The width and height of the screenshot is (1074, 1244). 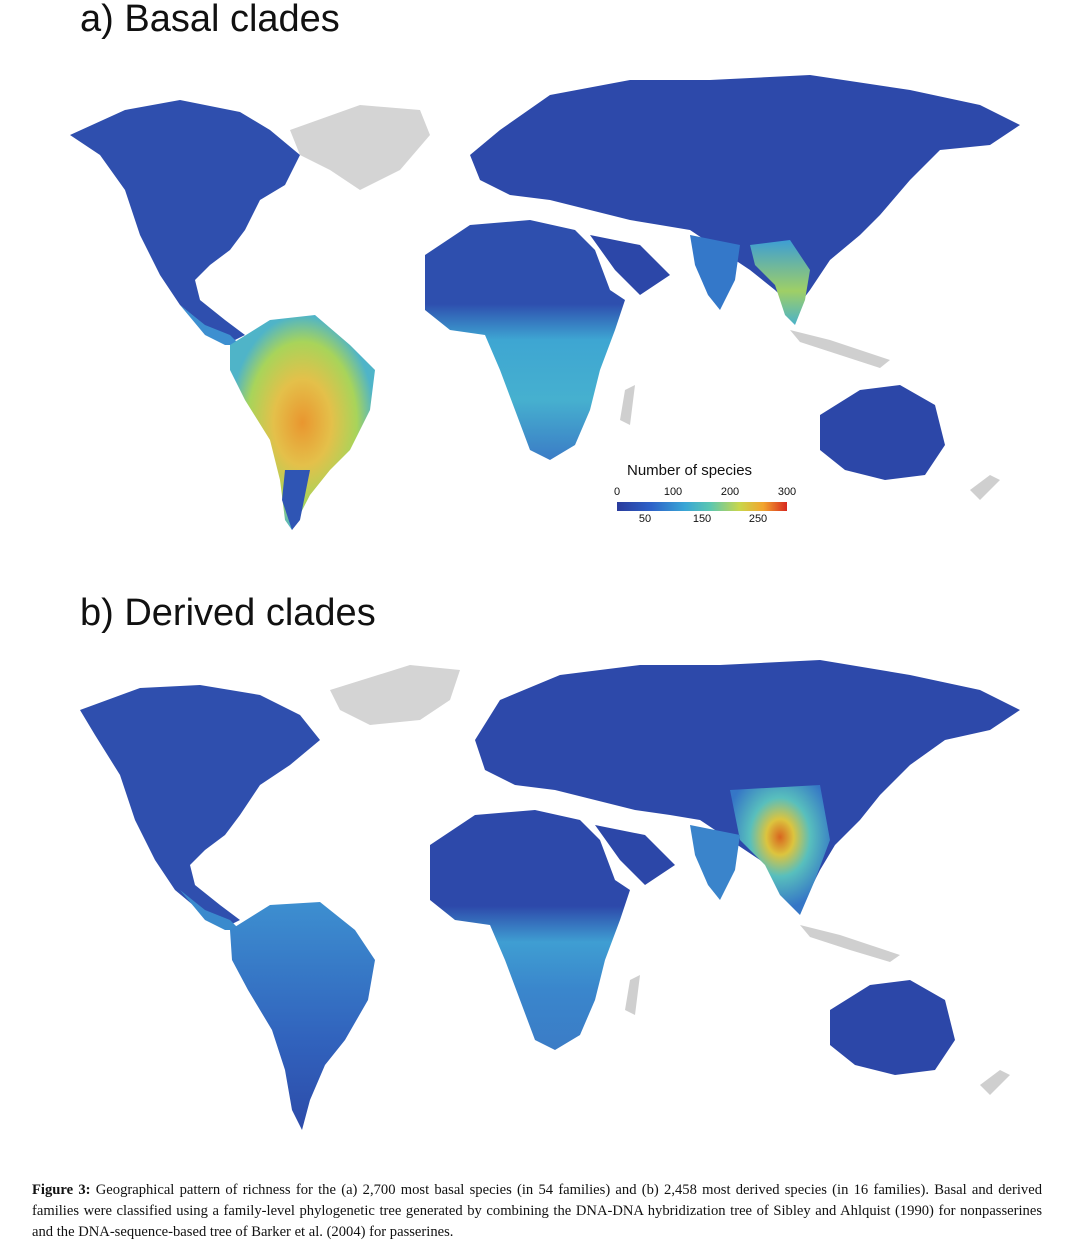 What do you see at coordinates (617, 492) in the screenshot?
I see `legend-tick-0: 0` at bounding box center [617, 492].